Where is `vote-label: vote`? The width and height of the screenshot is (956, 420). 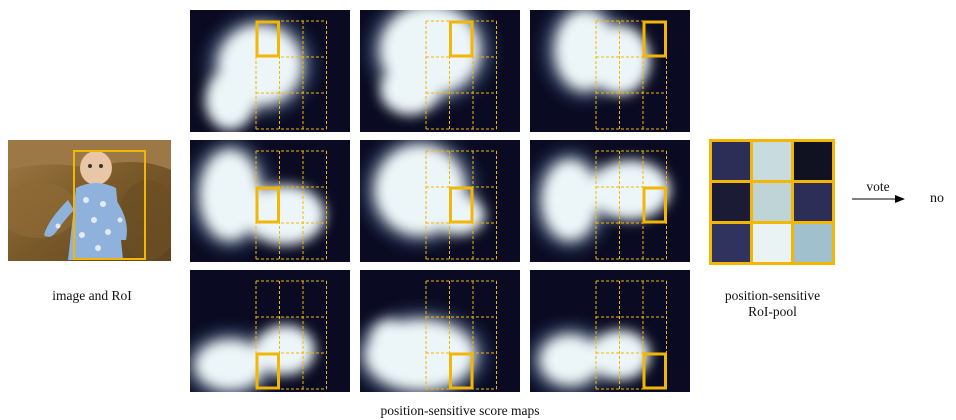 vote-label: vote is located at coordinates (878, 186).